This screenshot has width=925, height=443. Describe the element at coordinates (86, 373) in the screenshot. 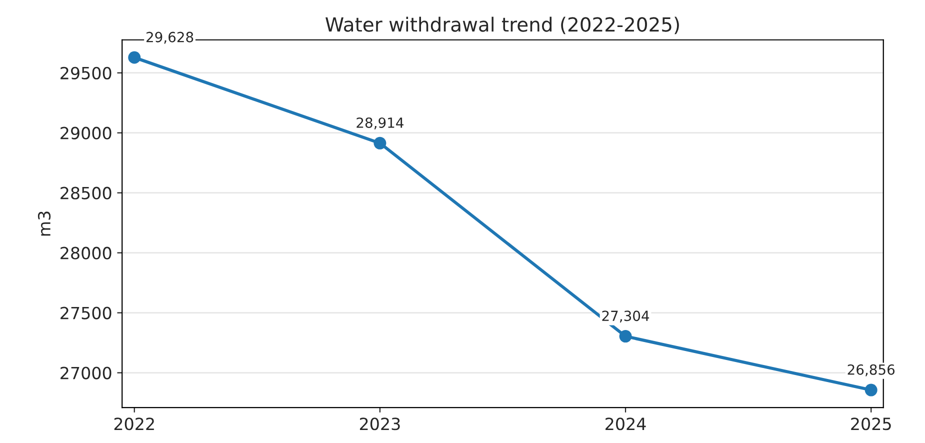

I see `y-tick-label: 27000` at that location.